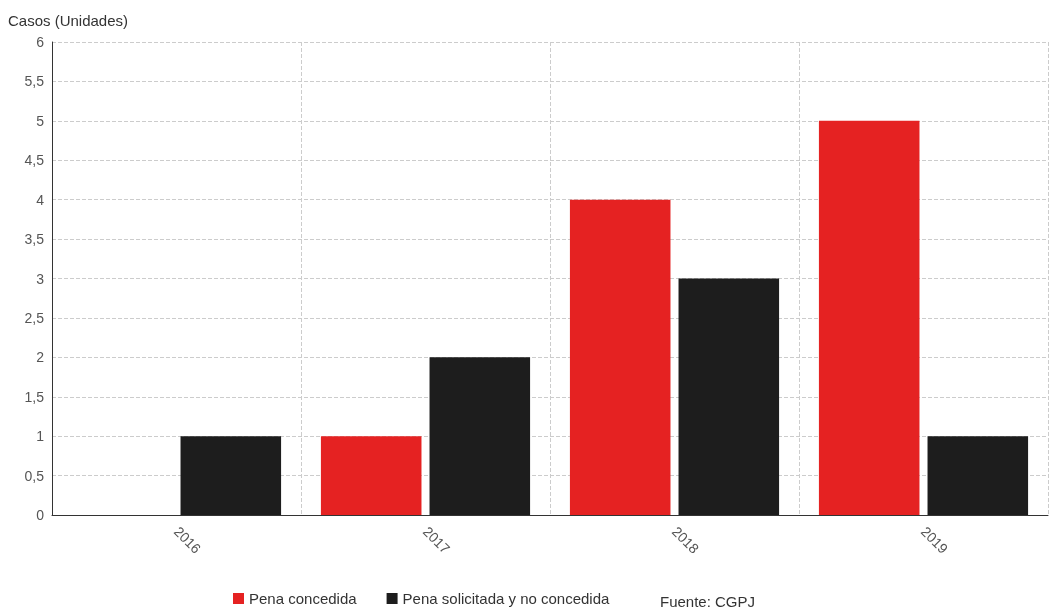  Describe the element at coordinates (40, 199) in the screenshot. I see `y-tick-label: 4` at that location.